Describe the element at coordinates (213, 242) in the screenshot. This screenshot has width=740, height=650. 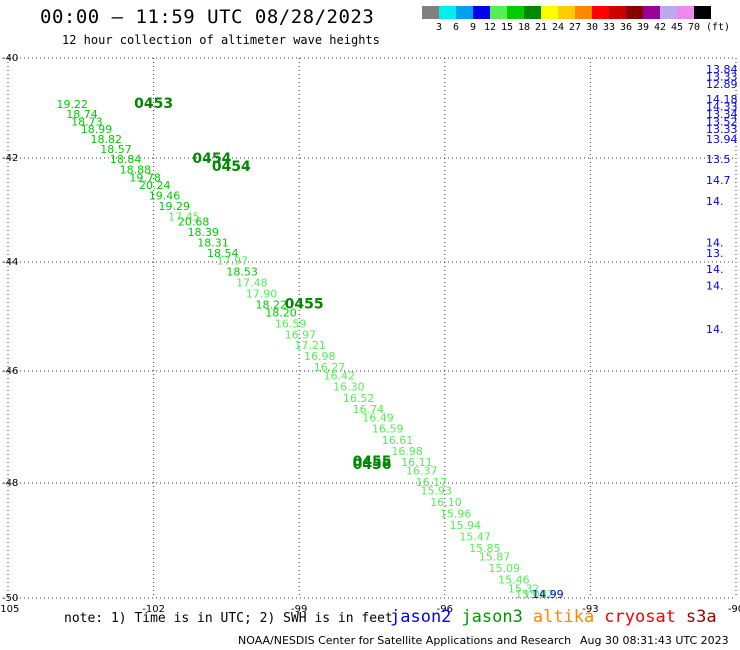
I see `swh-value: 18.31` at that location.